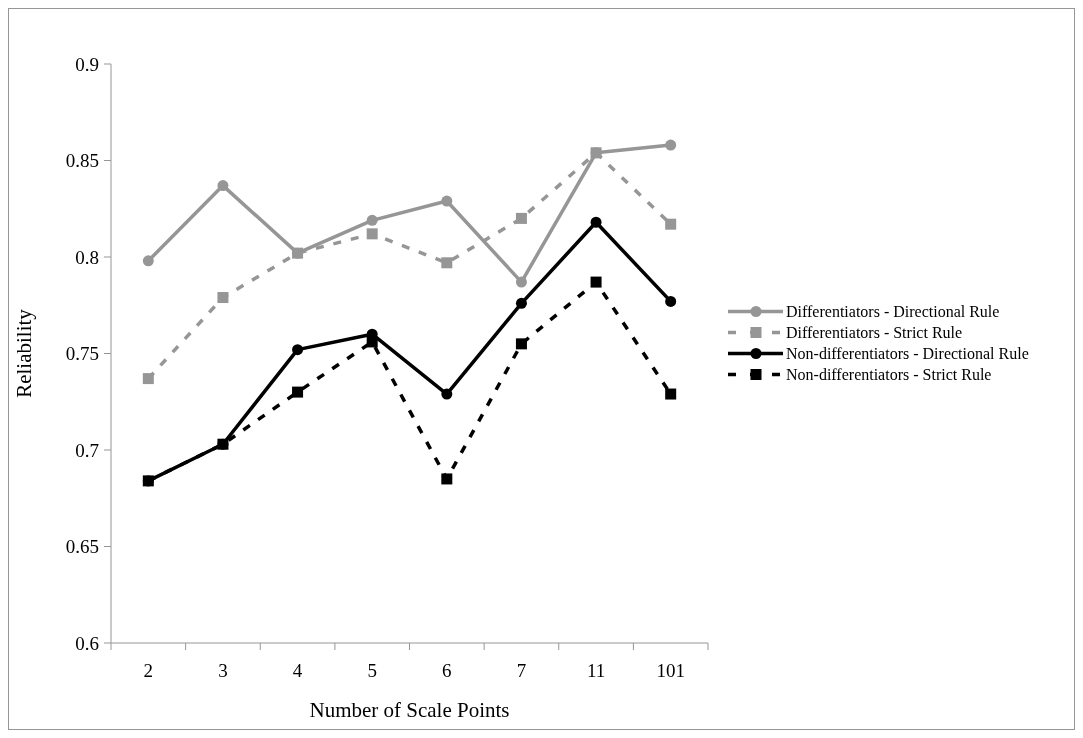  I want to click on y-tick-label: 0.6, so click(87, 643).